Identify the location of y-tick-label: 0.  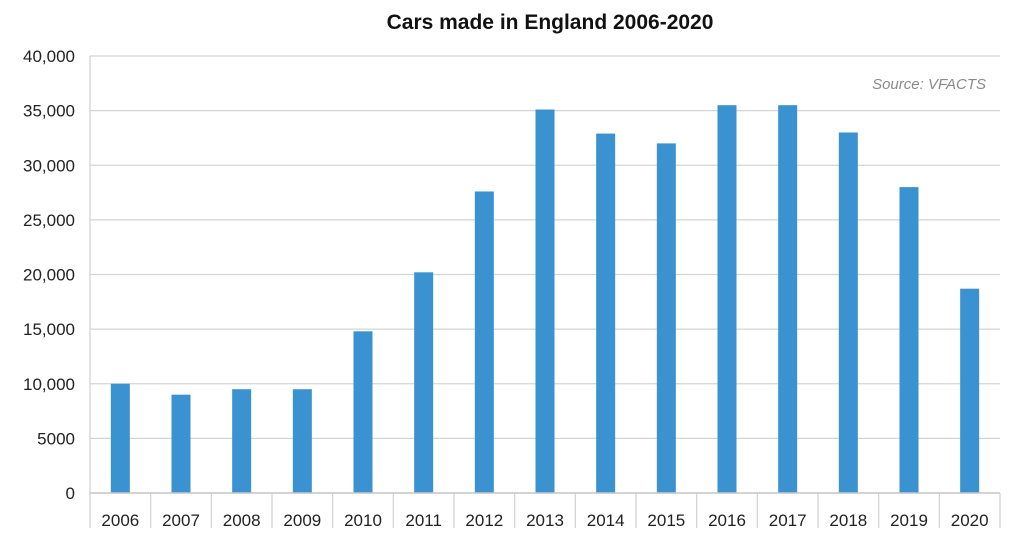
(70, 493).